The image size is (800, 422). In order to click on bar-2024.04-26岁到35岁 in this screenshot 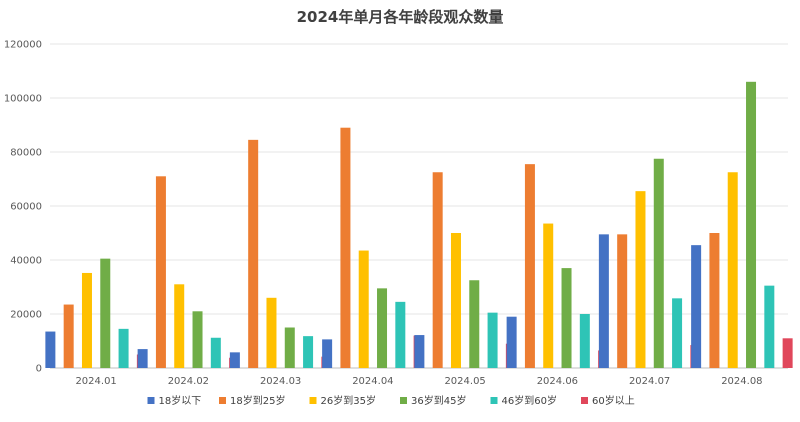, I will do `click(363, 309)`.